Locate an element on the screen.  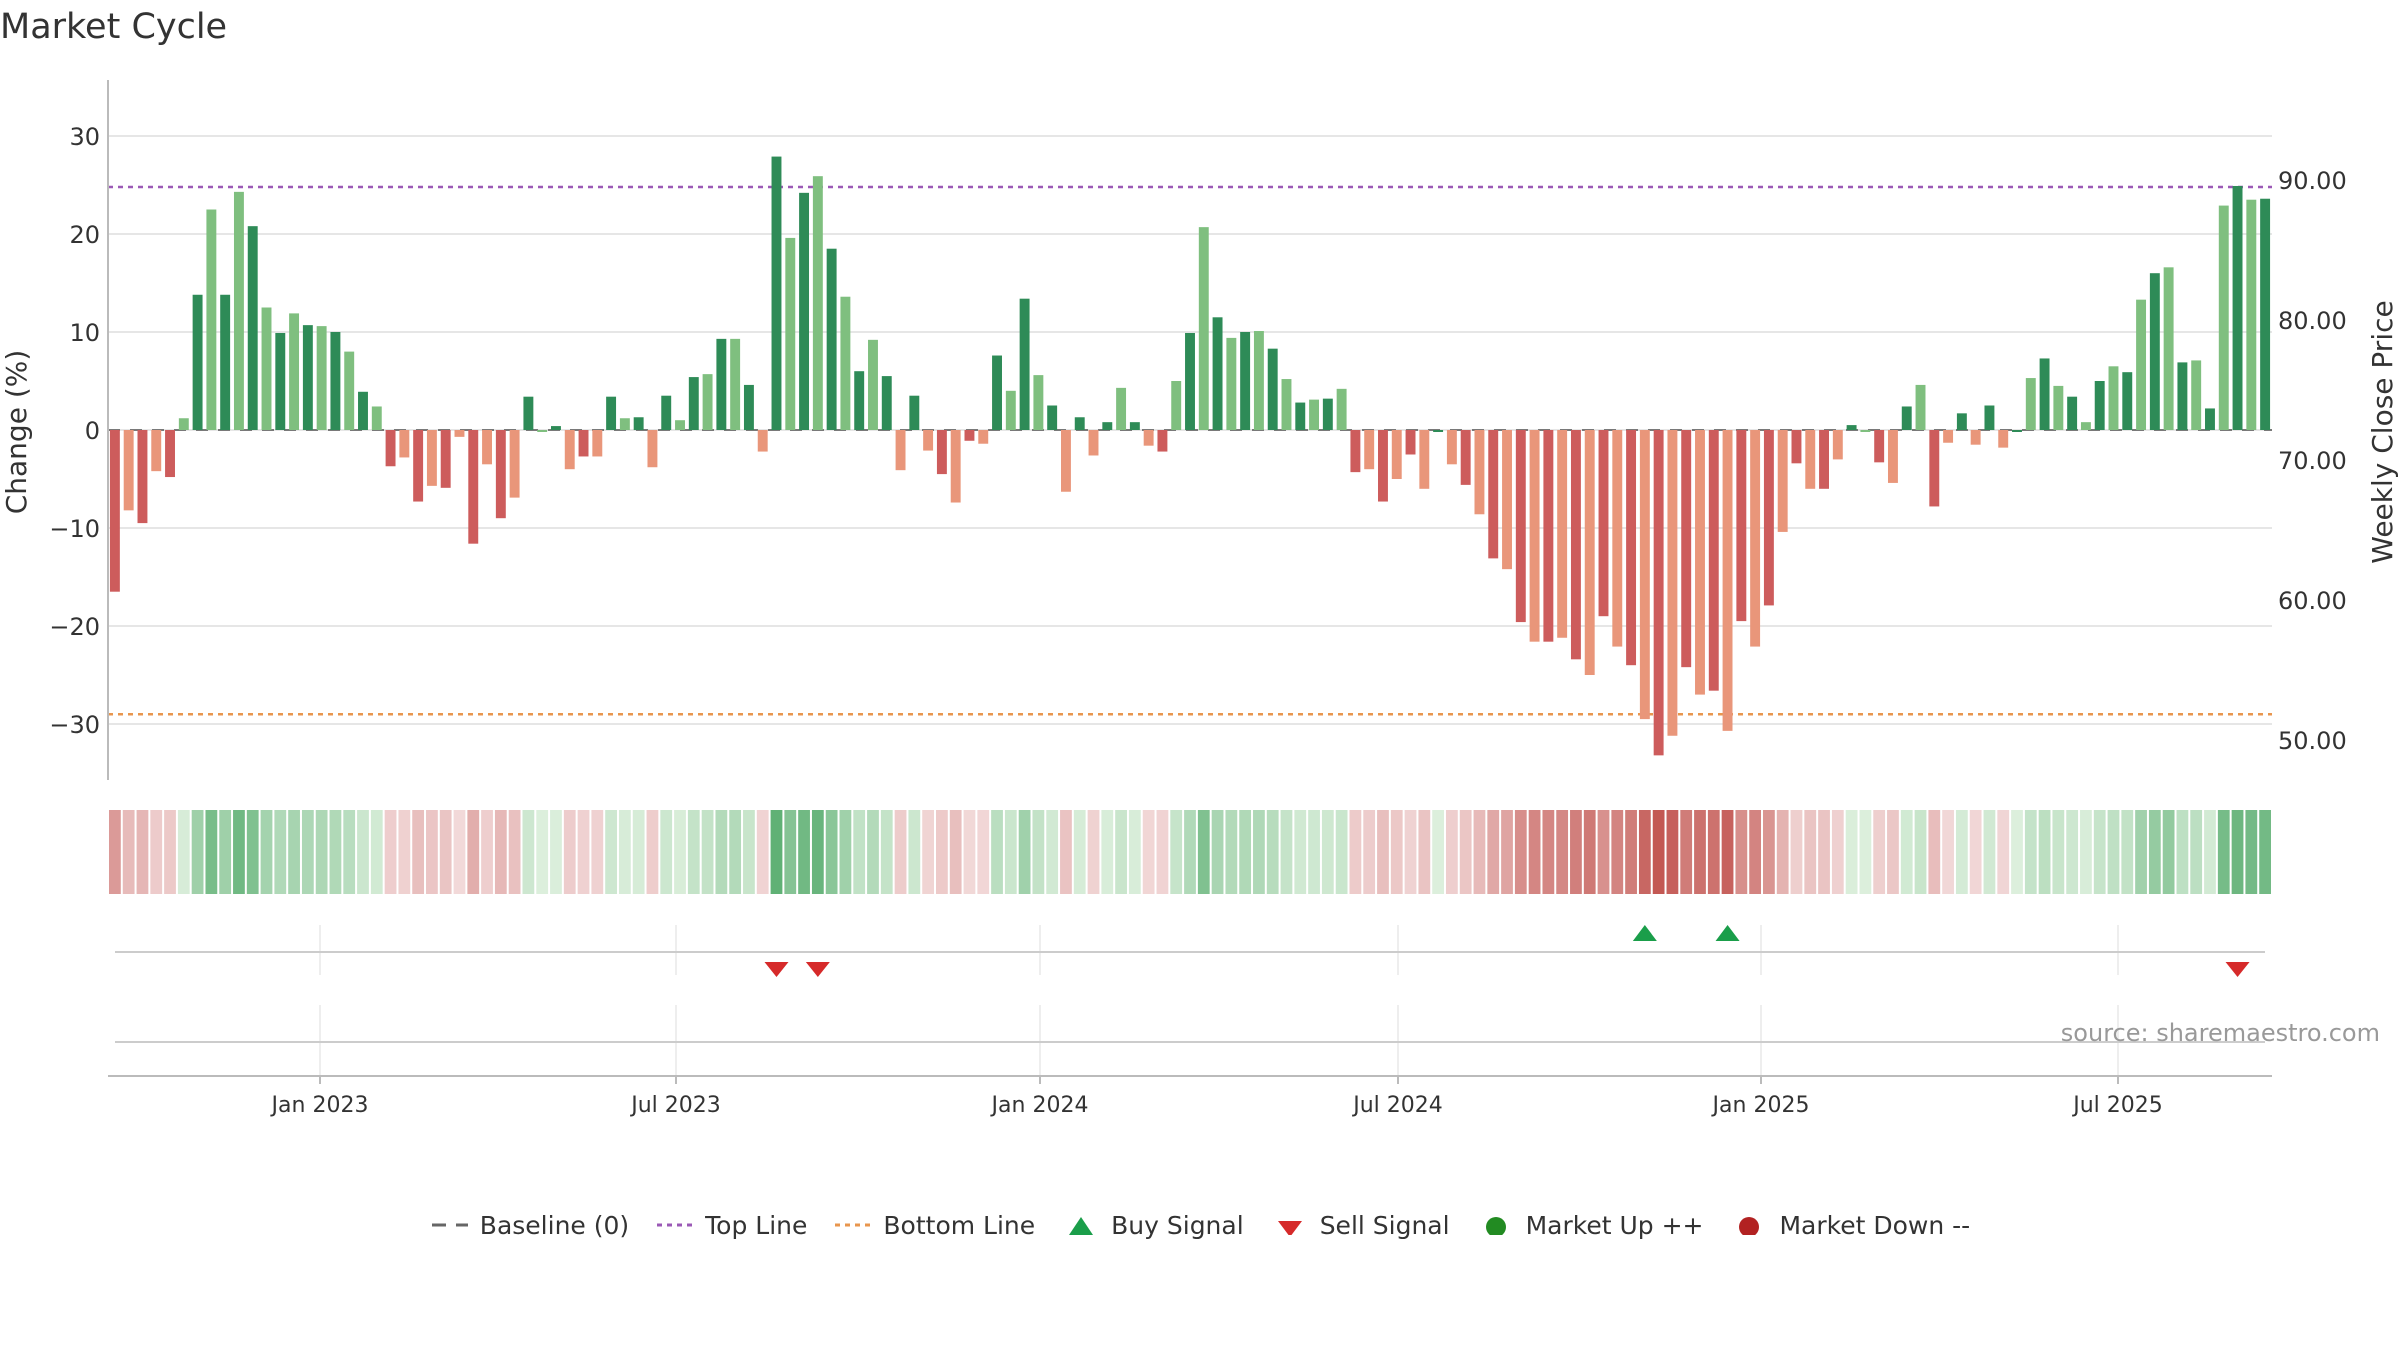
x-tick-label: Jan 2023 is located at coordinates (319, 1105).